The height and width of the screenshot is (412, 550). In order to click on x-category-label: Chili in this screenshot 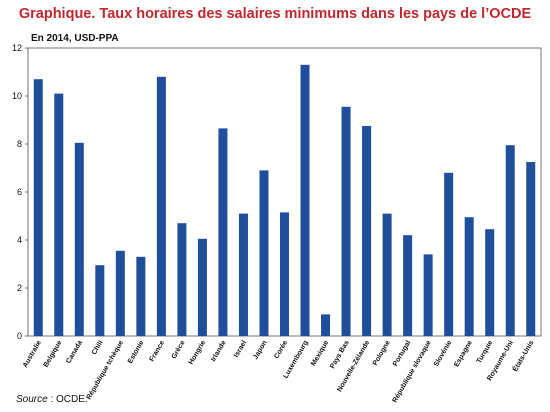, I will do `click(98, 347)`.